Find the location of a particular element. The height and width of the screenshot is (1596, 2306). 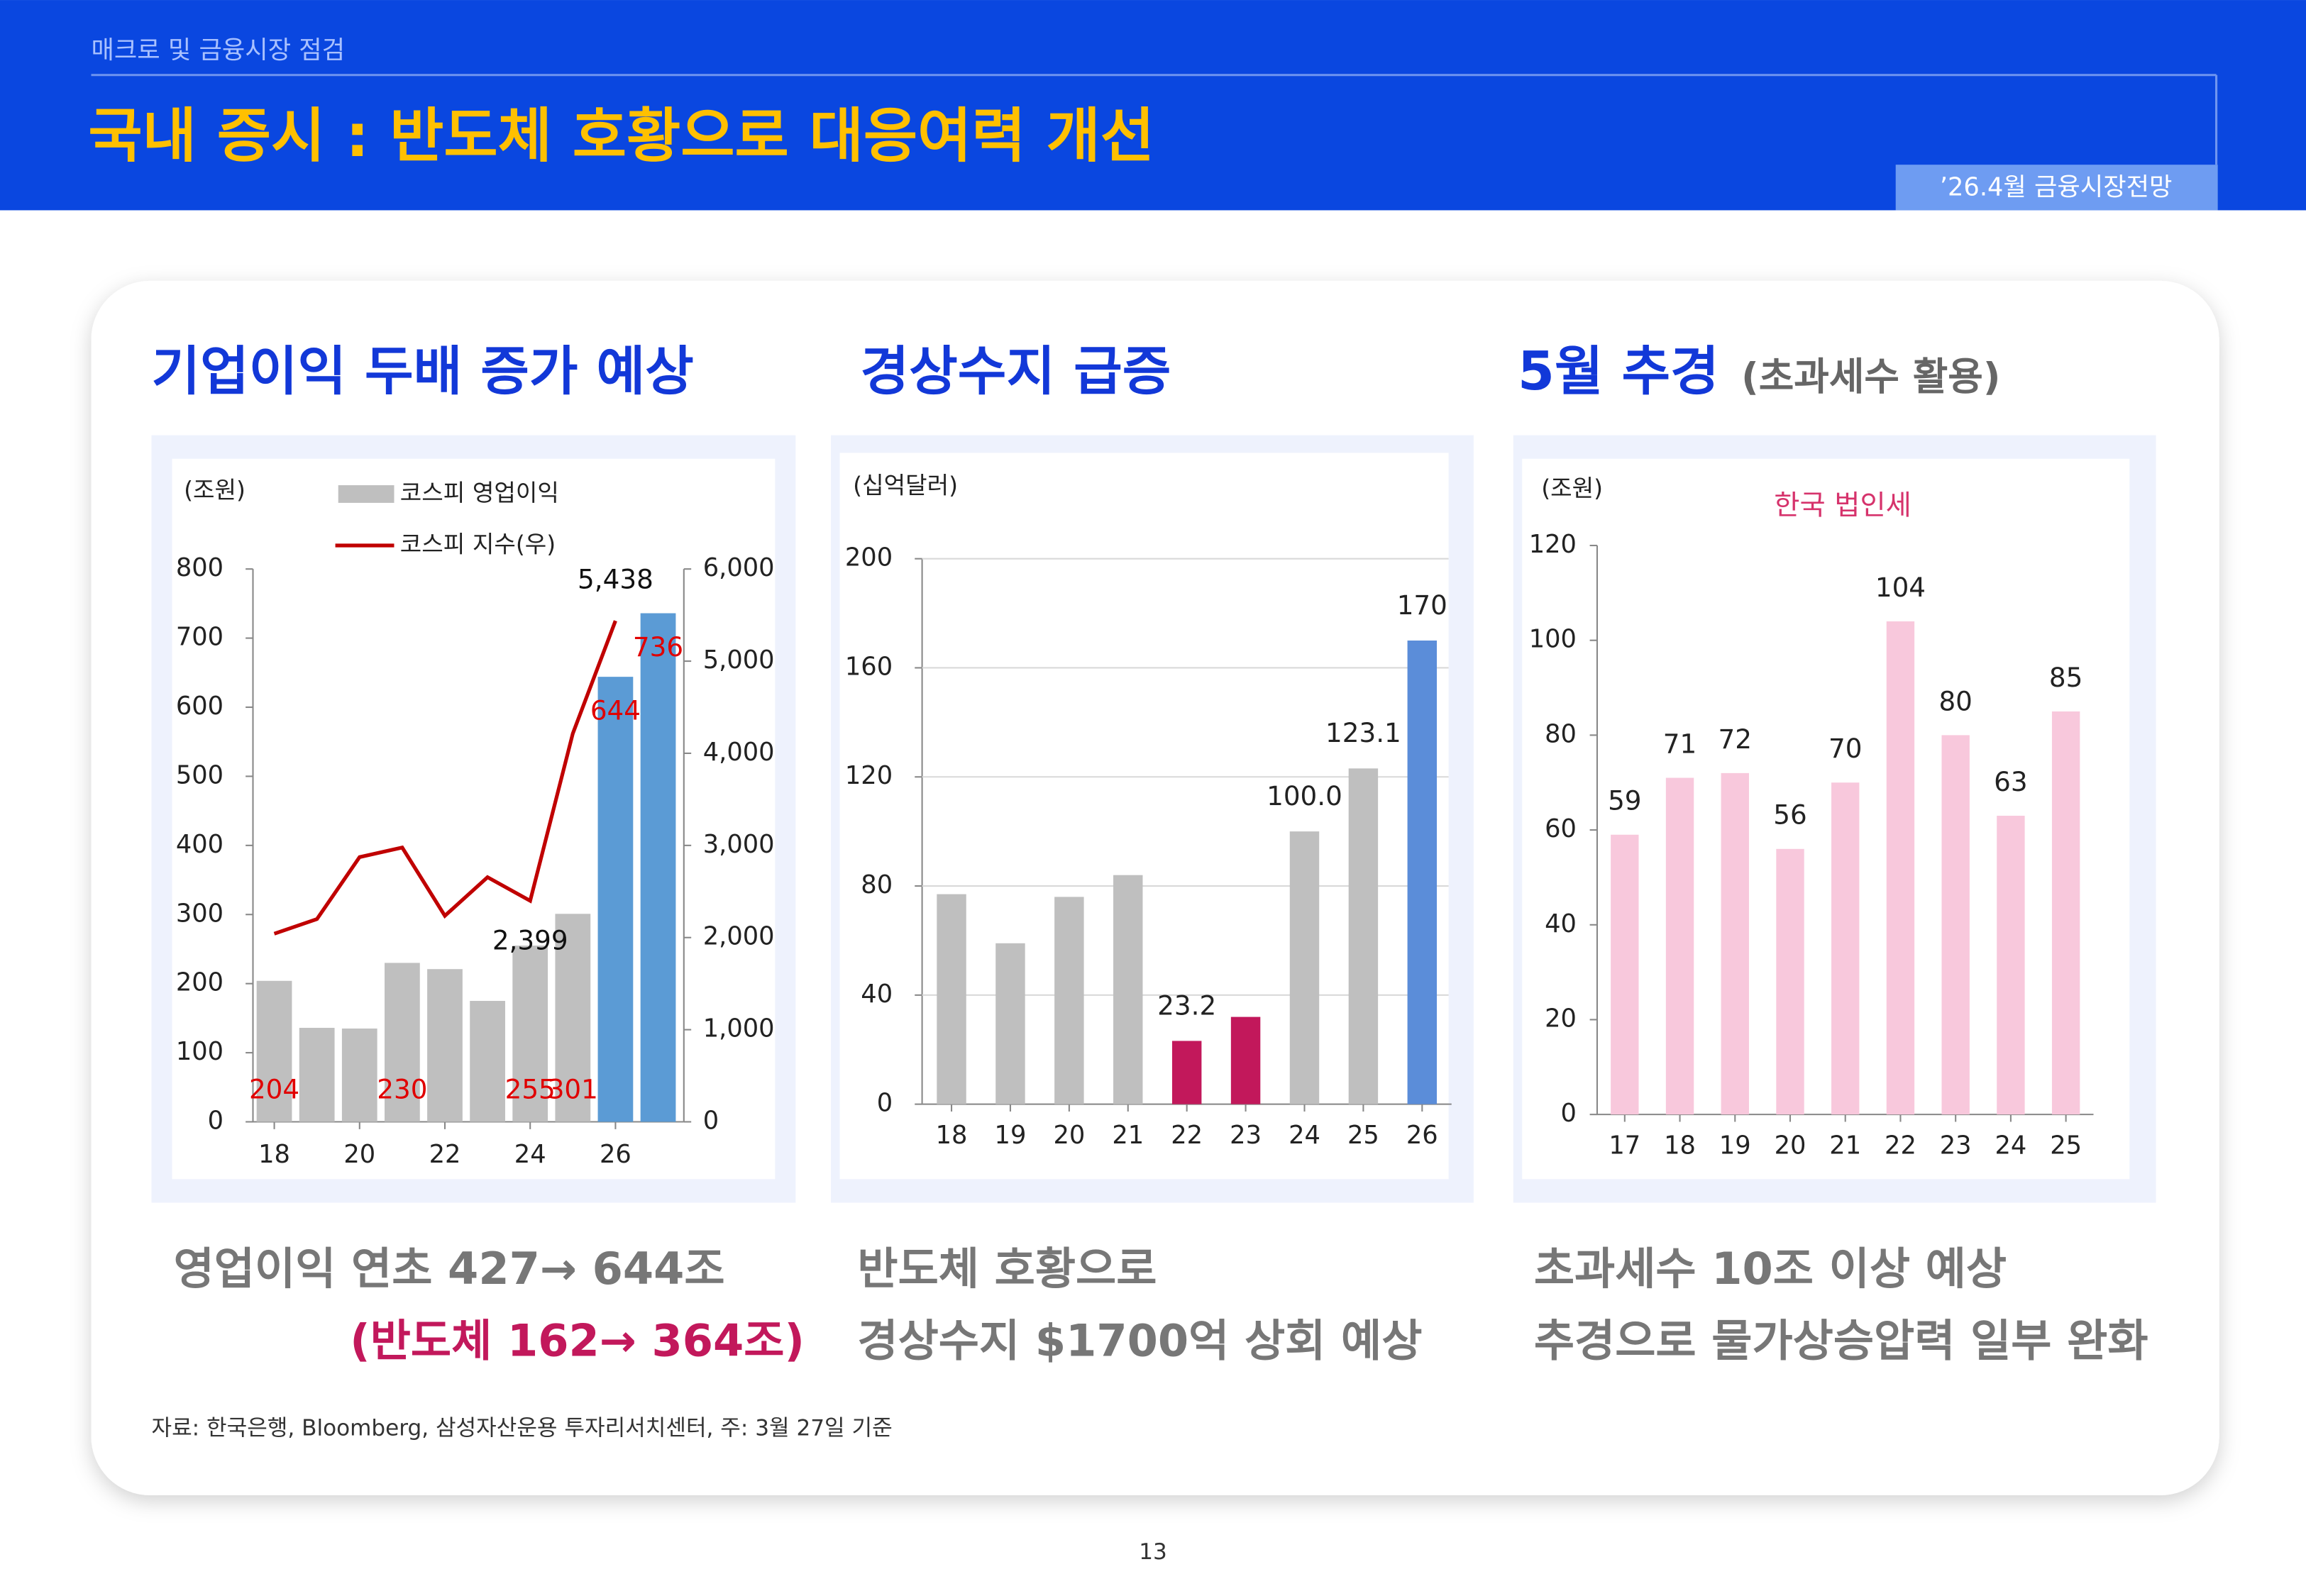

badge is located at coordinates (2056, 188).